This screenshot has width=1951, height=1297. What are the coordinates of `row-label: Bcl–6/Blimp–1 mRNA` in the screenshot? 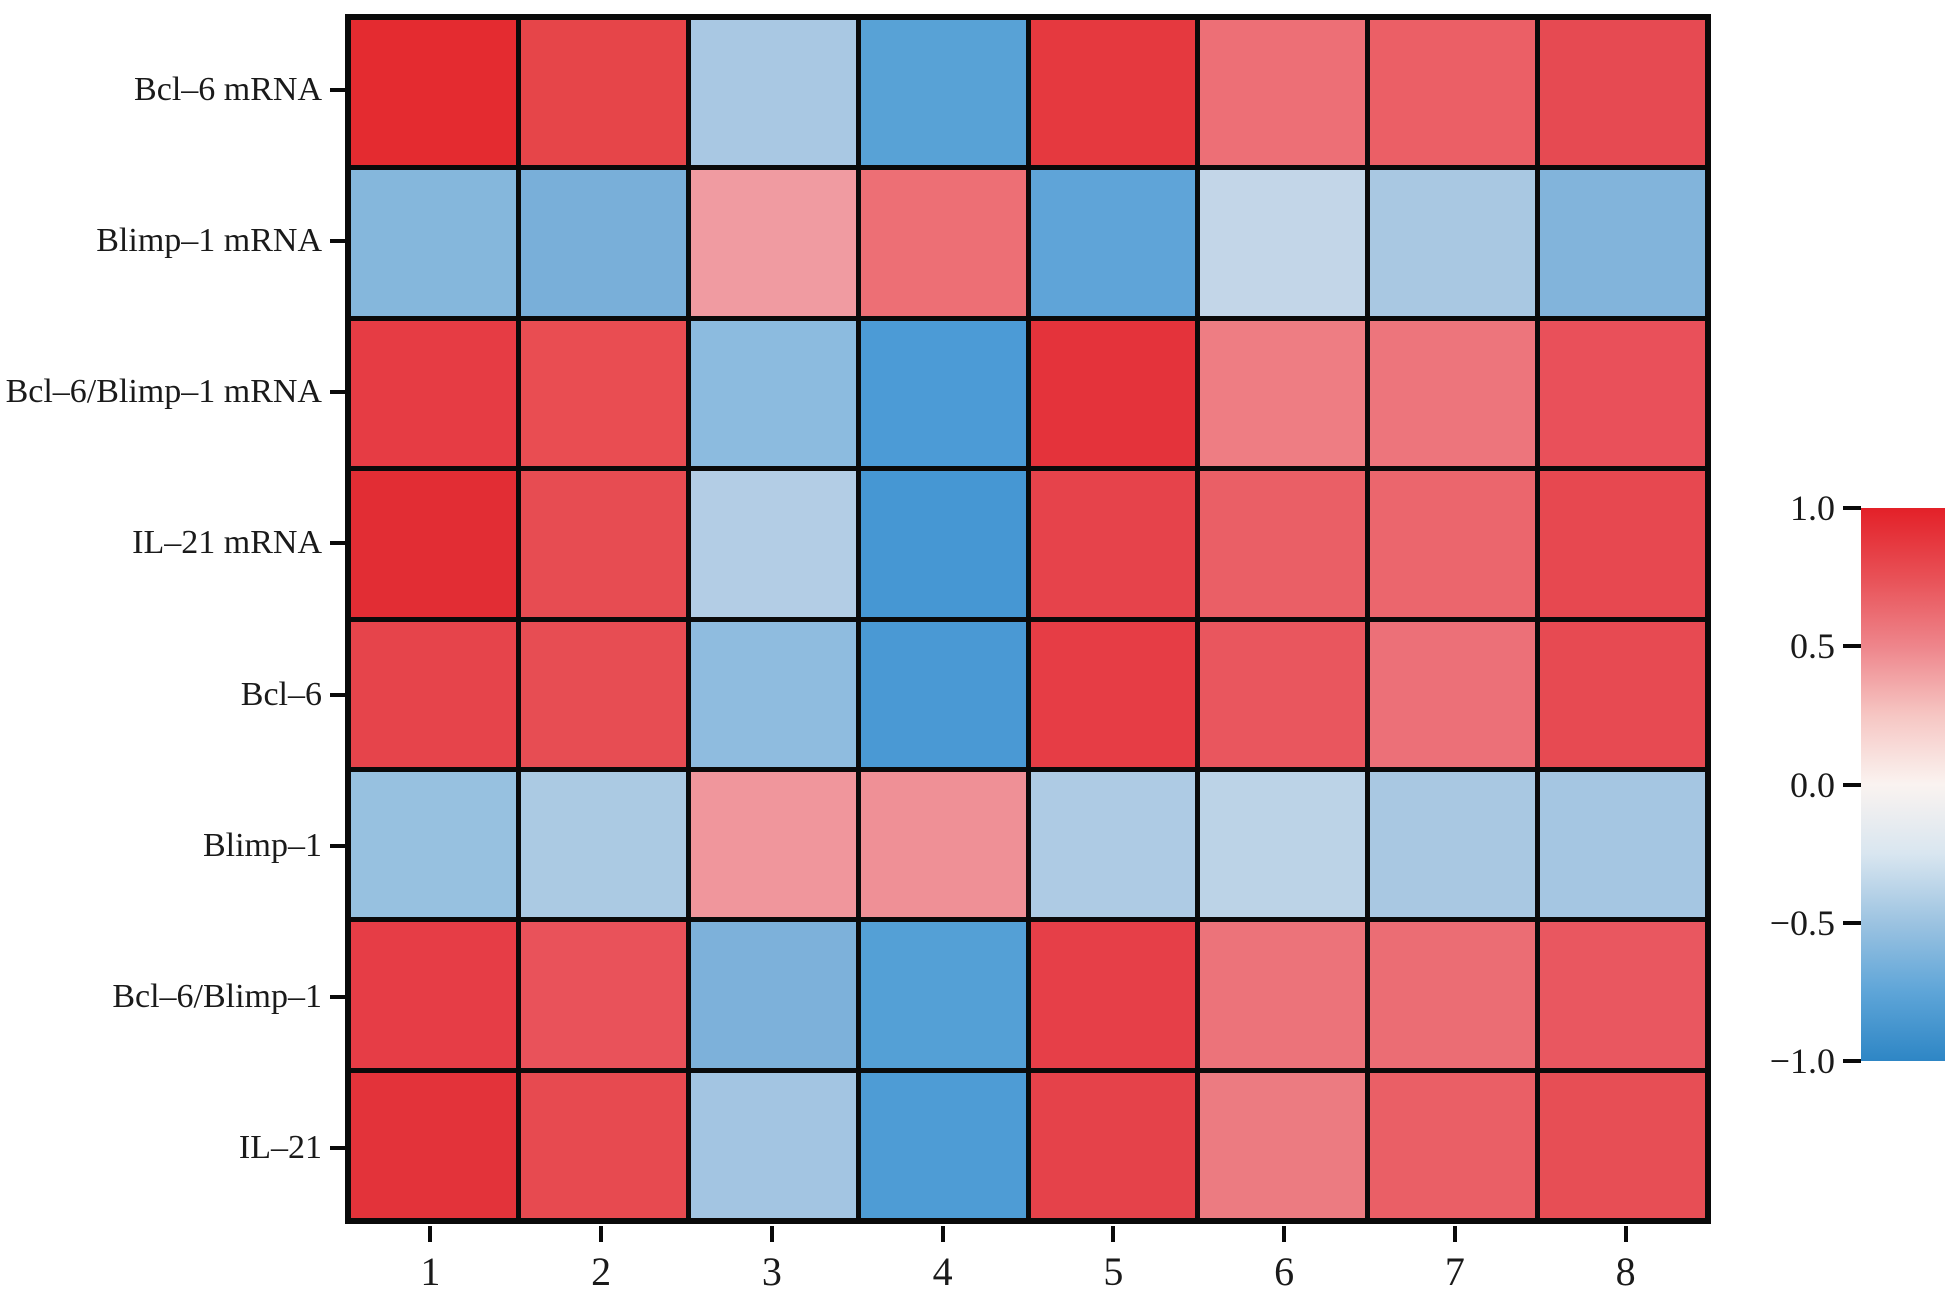 It's located at (163, 392).